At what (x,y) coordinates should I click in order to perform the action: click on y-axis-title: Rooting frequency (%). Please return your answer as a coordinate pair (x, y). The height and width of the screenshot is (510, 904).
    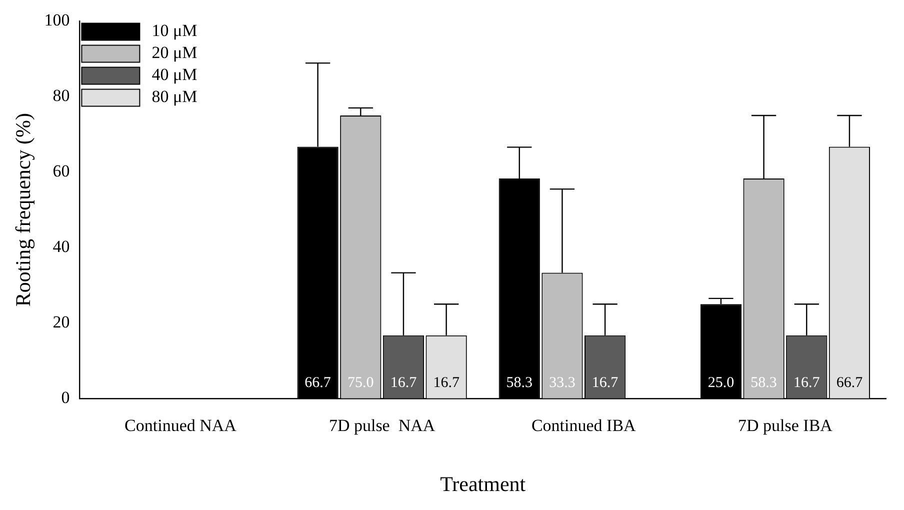
    Looking at the image, I should click on (23, 209).